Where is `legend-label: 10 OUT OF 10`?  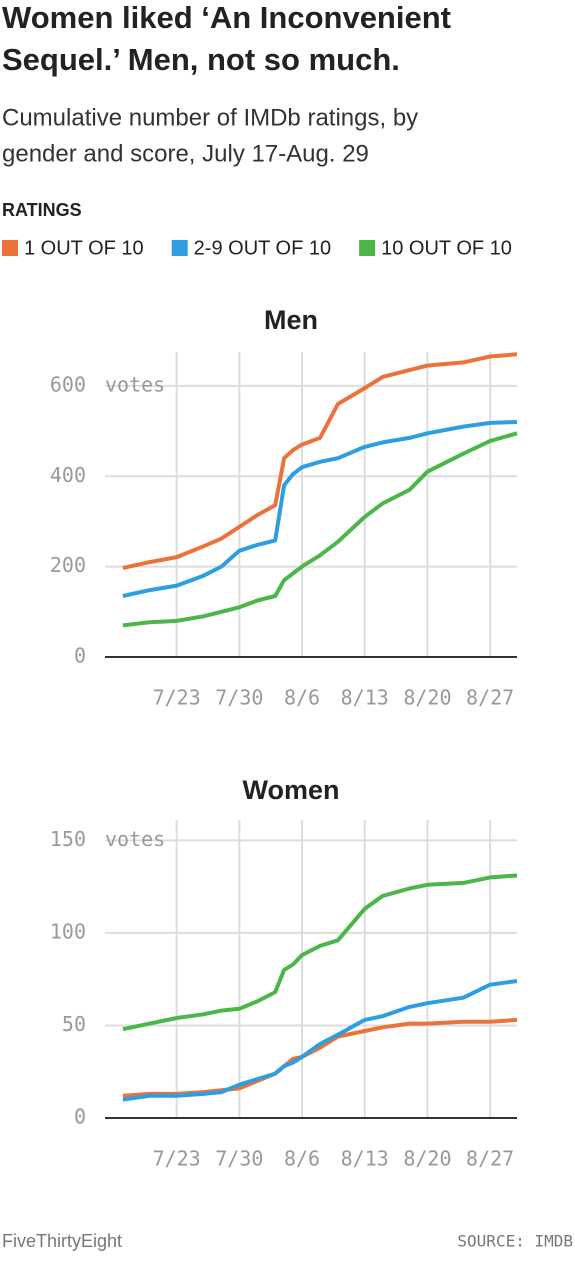
legend-label: 10 OUT OF 10 is located at coordinates (446, 248).